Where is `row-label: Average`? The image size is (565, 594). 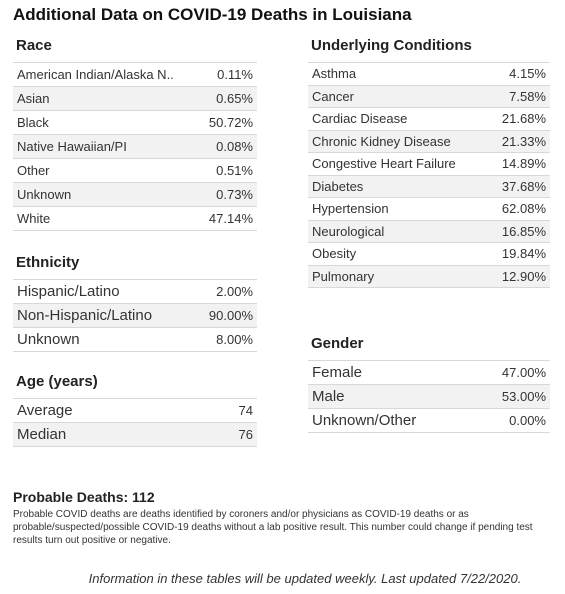
row-label: Average is located at coordinates (45, 410).